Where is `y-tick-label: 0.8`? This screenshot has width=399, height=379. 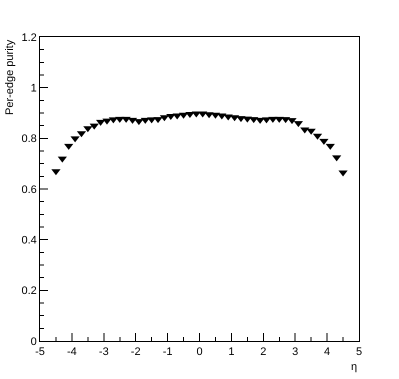 y-tick-label: 0.8 is located at coordinates (29, 139).